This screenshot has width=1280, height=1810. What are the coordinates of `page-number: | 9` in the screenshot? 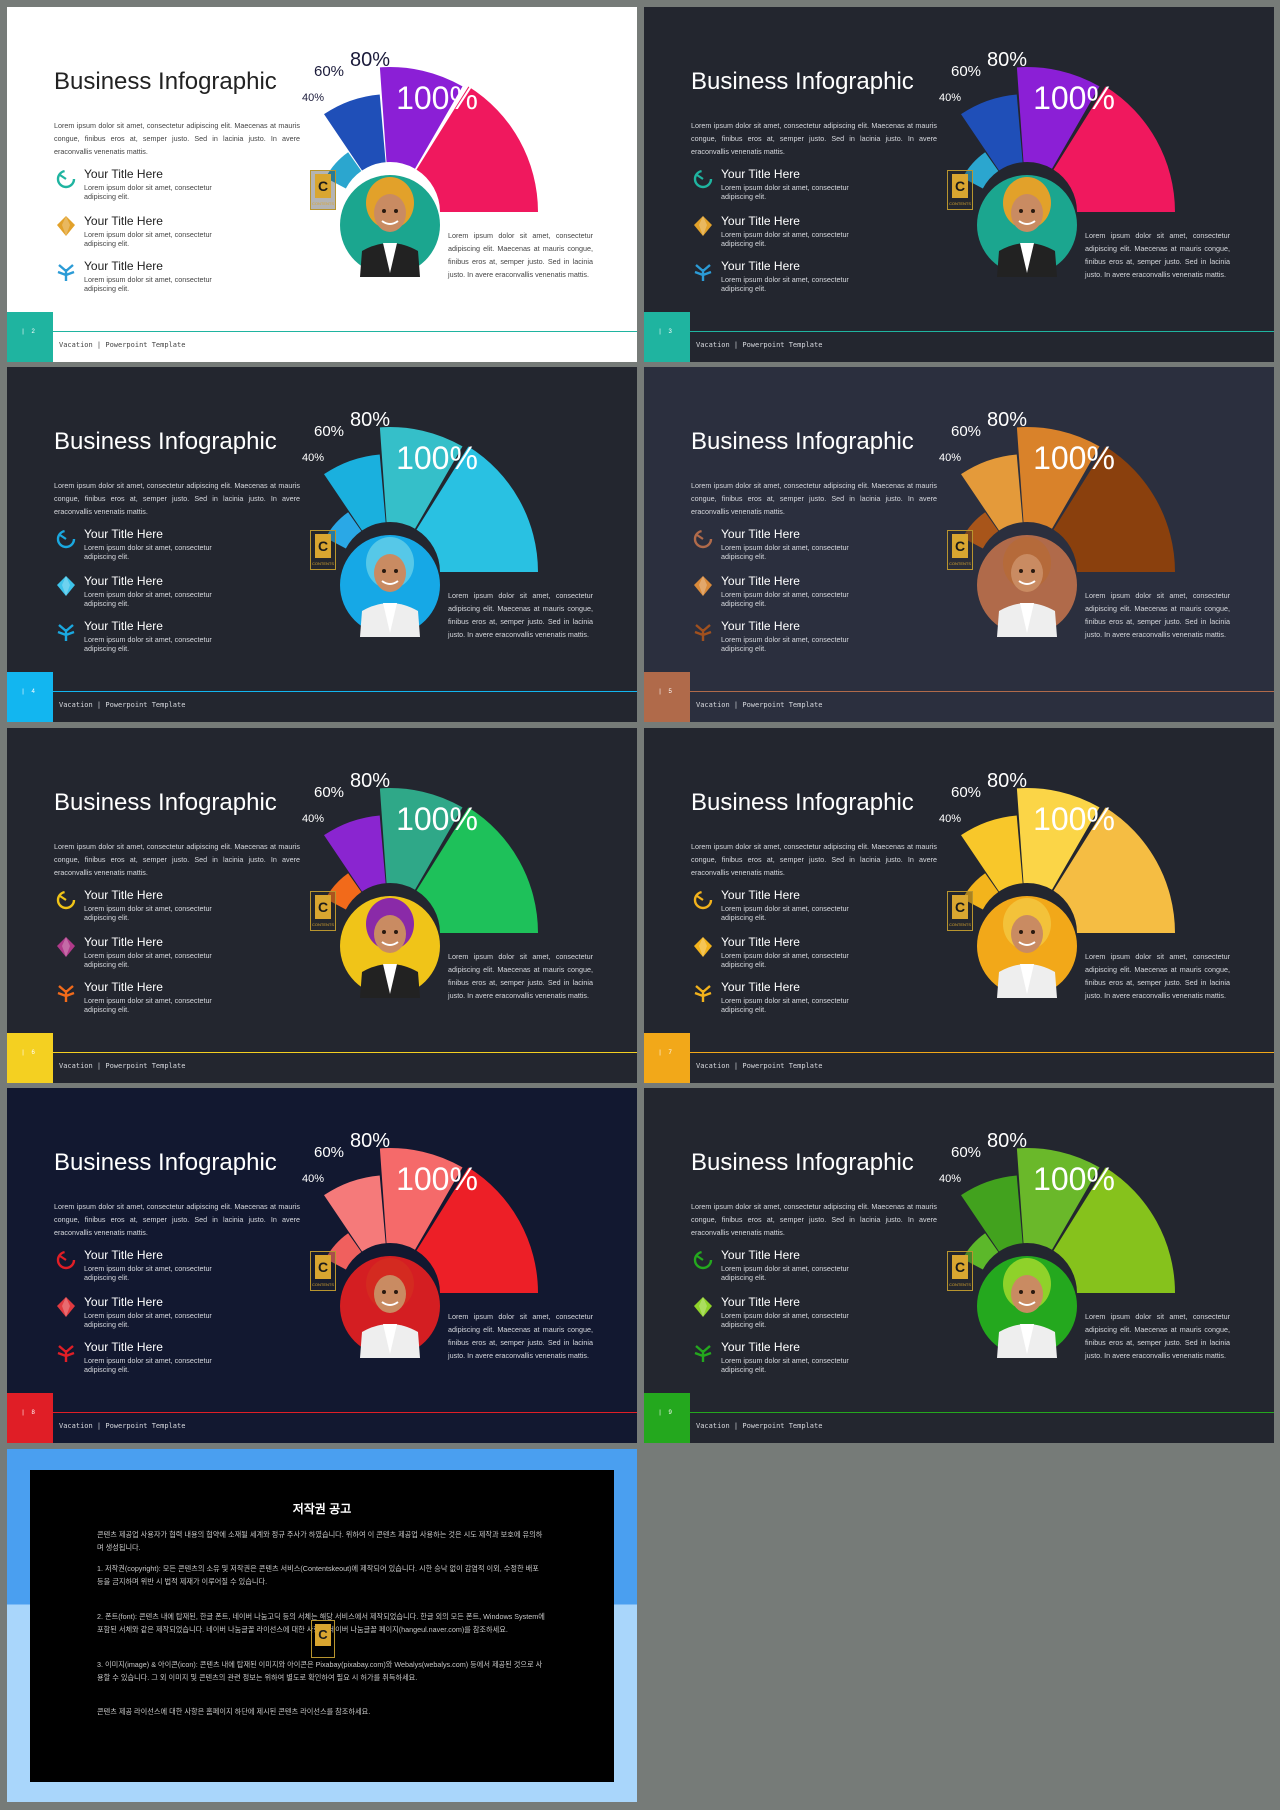 It's located at (667, 1413).